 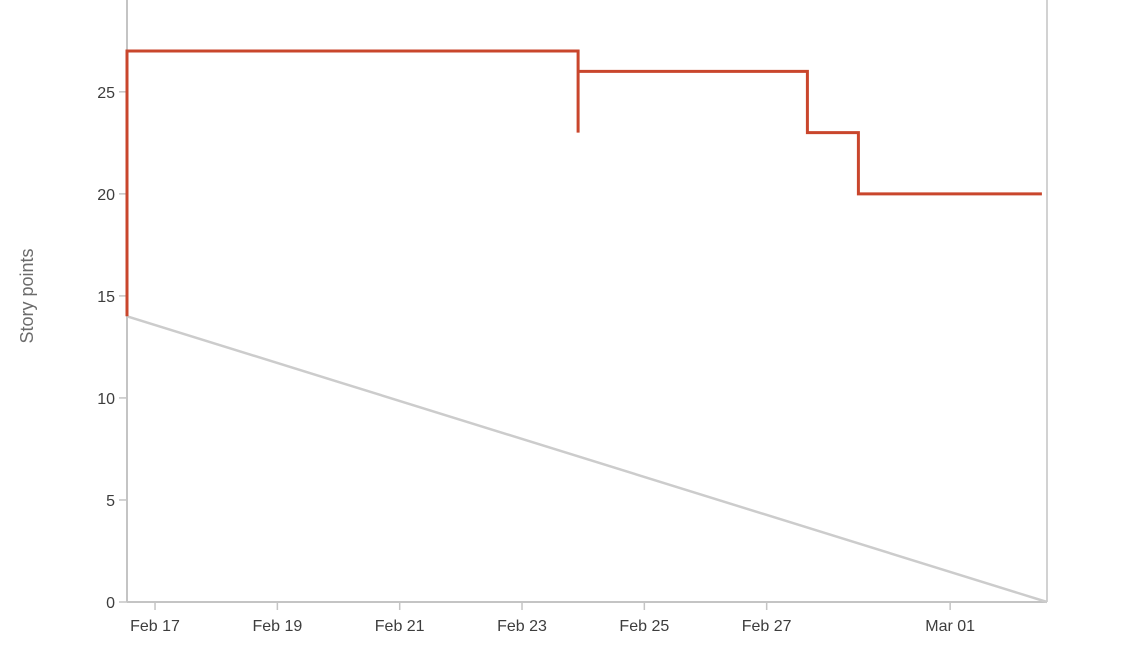 What do you see at coordinates (106, 297) in the screenshot?
I see `y-tick-label: 15` at bounding box center [106, 297].